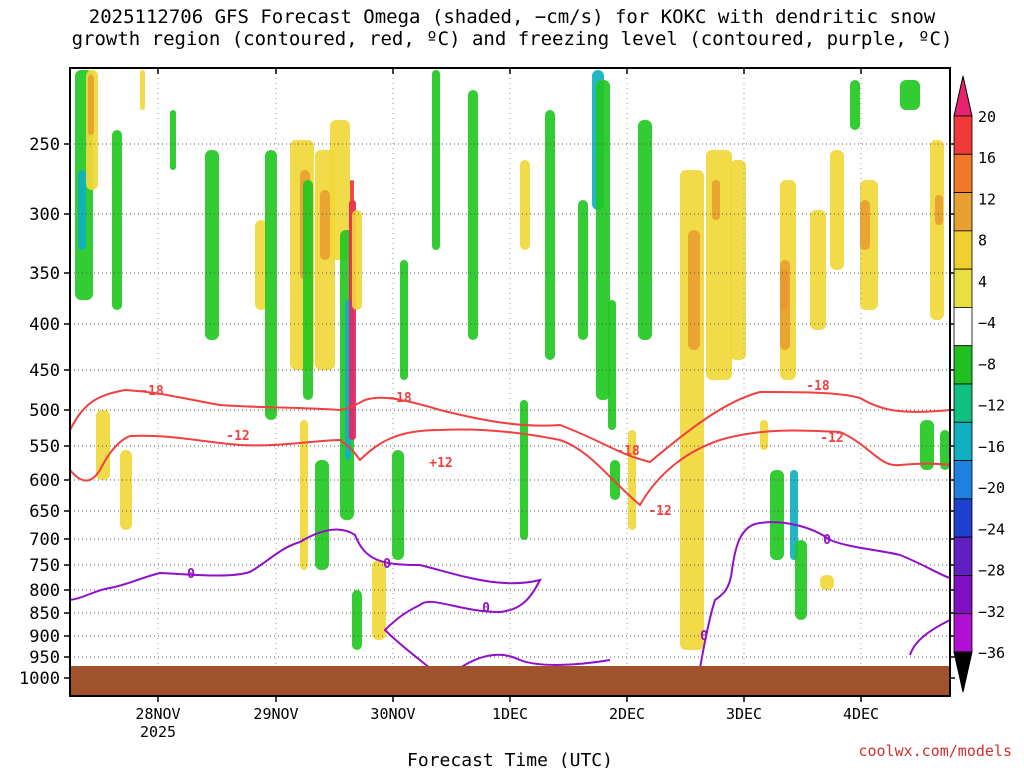 The image size is (1024, 768). What do you see at coordinates (44, 215) in the screenshot?
I see `y-tick-label: 300` at bounding box center [44, 215].